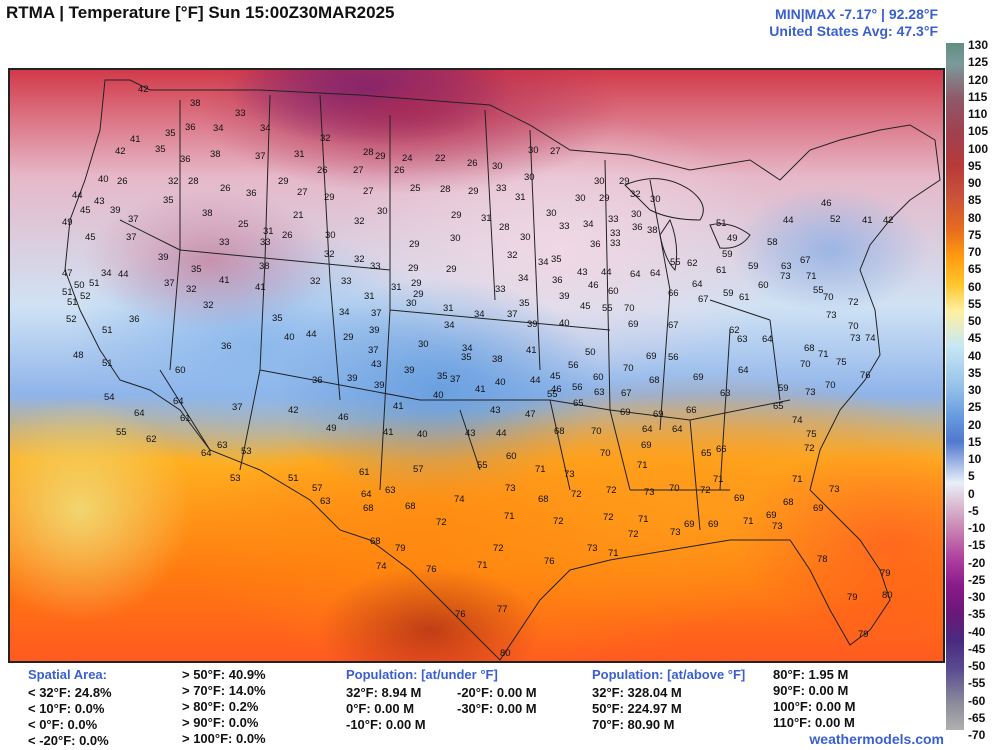  Describe the element at coordinates (180, 370) in the screenshot. I see `station-temp-label: 60` at that location.